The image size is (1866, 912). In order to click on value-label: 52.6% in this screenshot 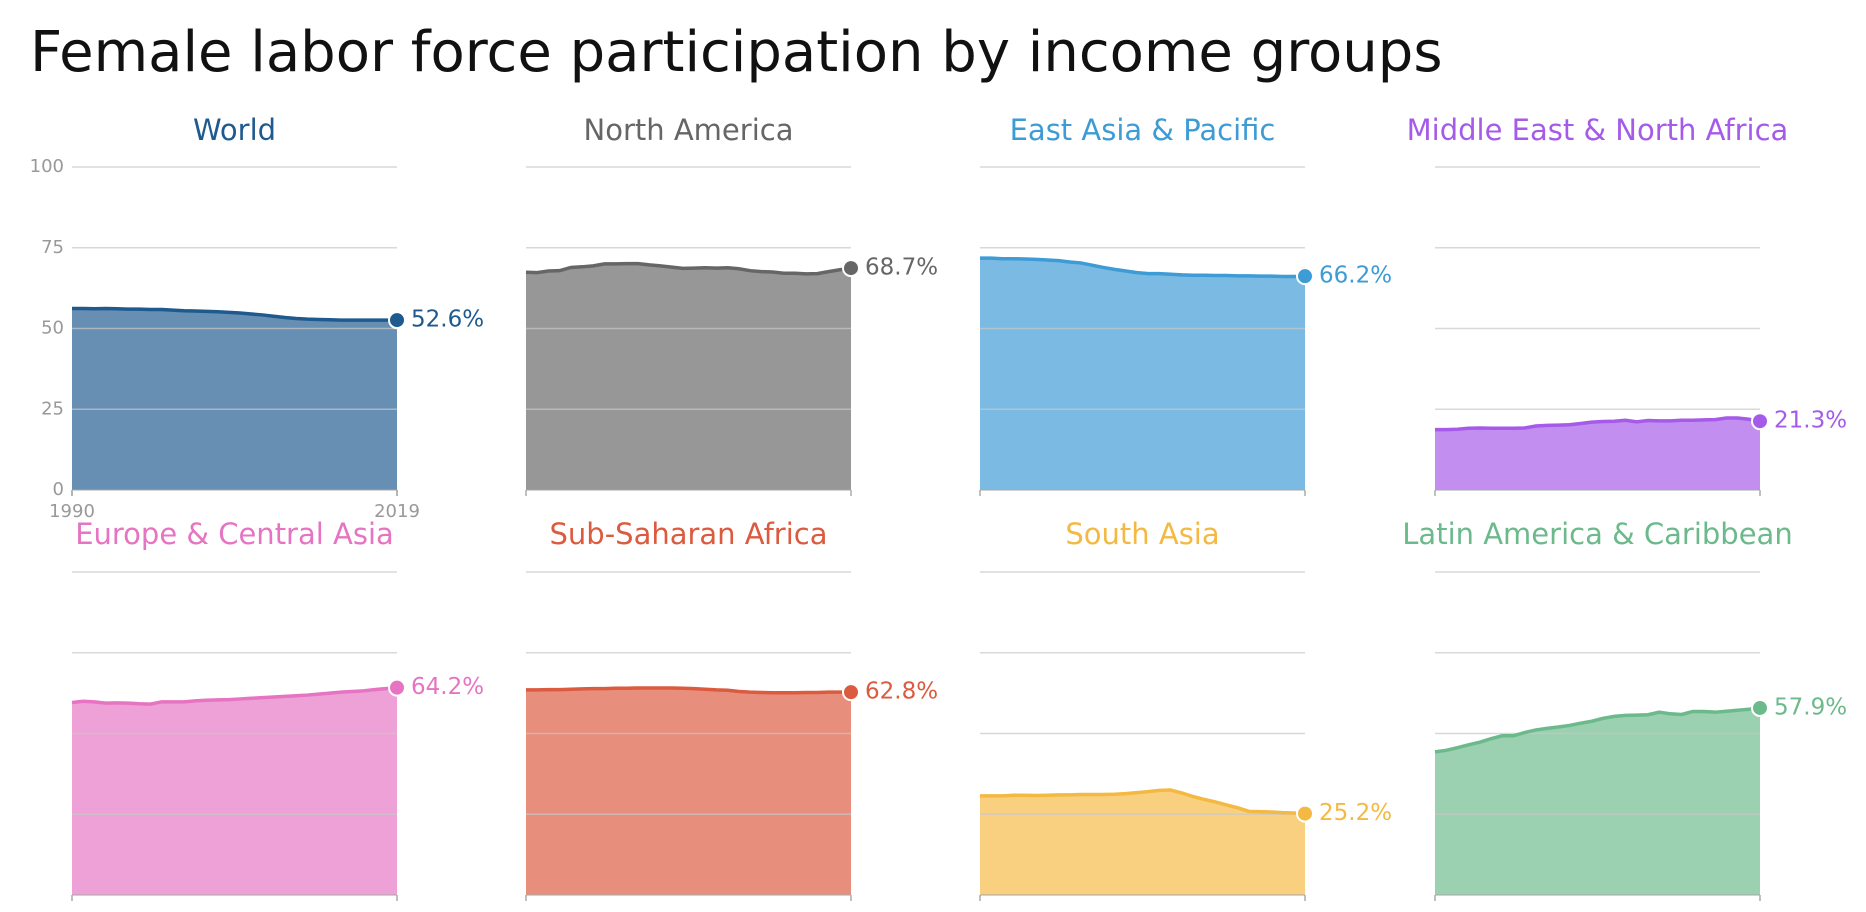, I will do `click(447, 320)`.